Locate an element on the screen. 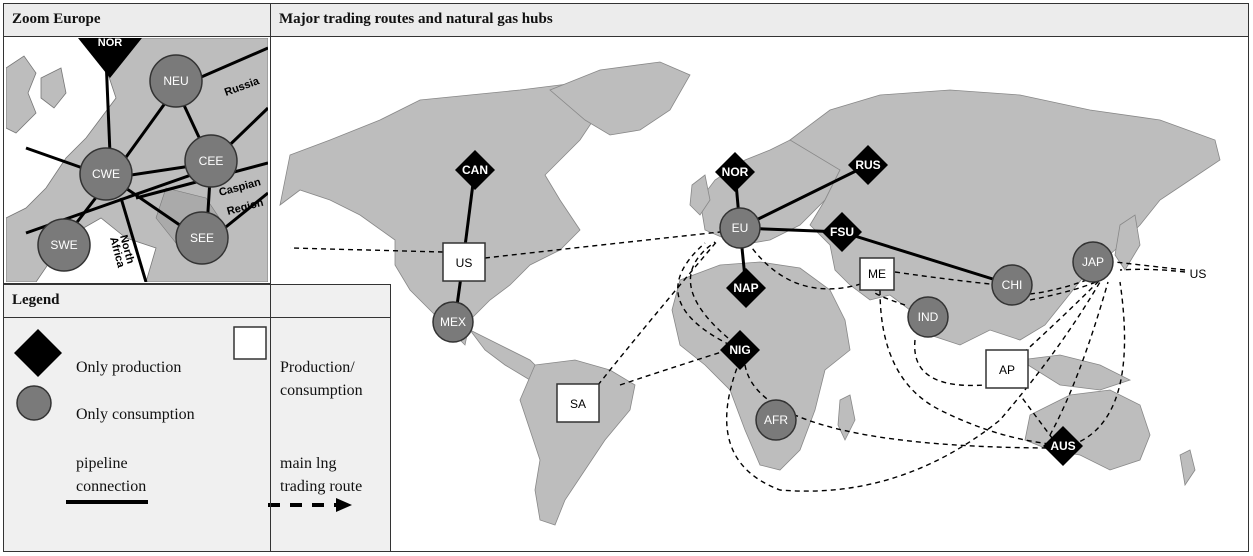 The width and height of the screenshot is (1253, 556). zoom-swe-label: SWE is located at coordinates (63, 245).